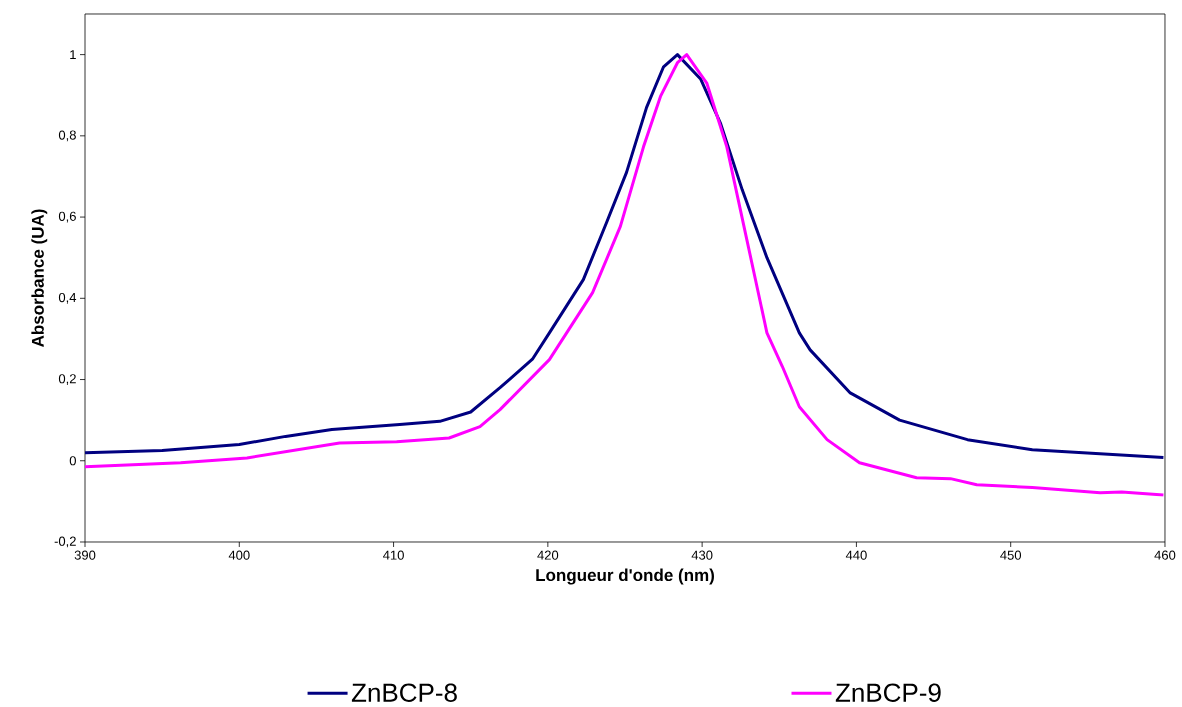  What do you see at coordinates (548, 555) in the screenshot?
I see `x-tick-label: 420` at bounding box center [548, 555].